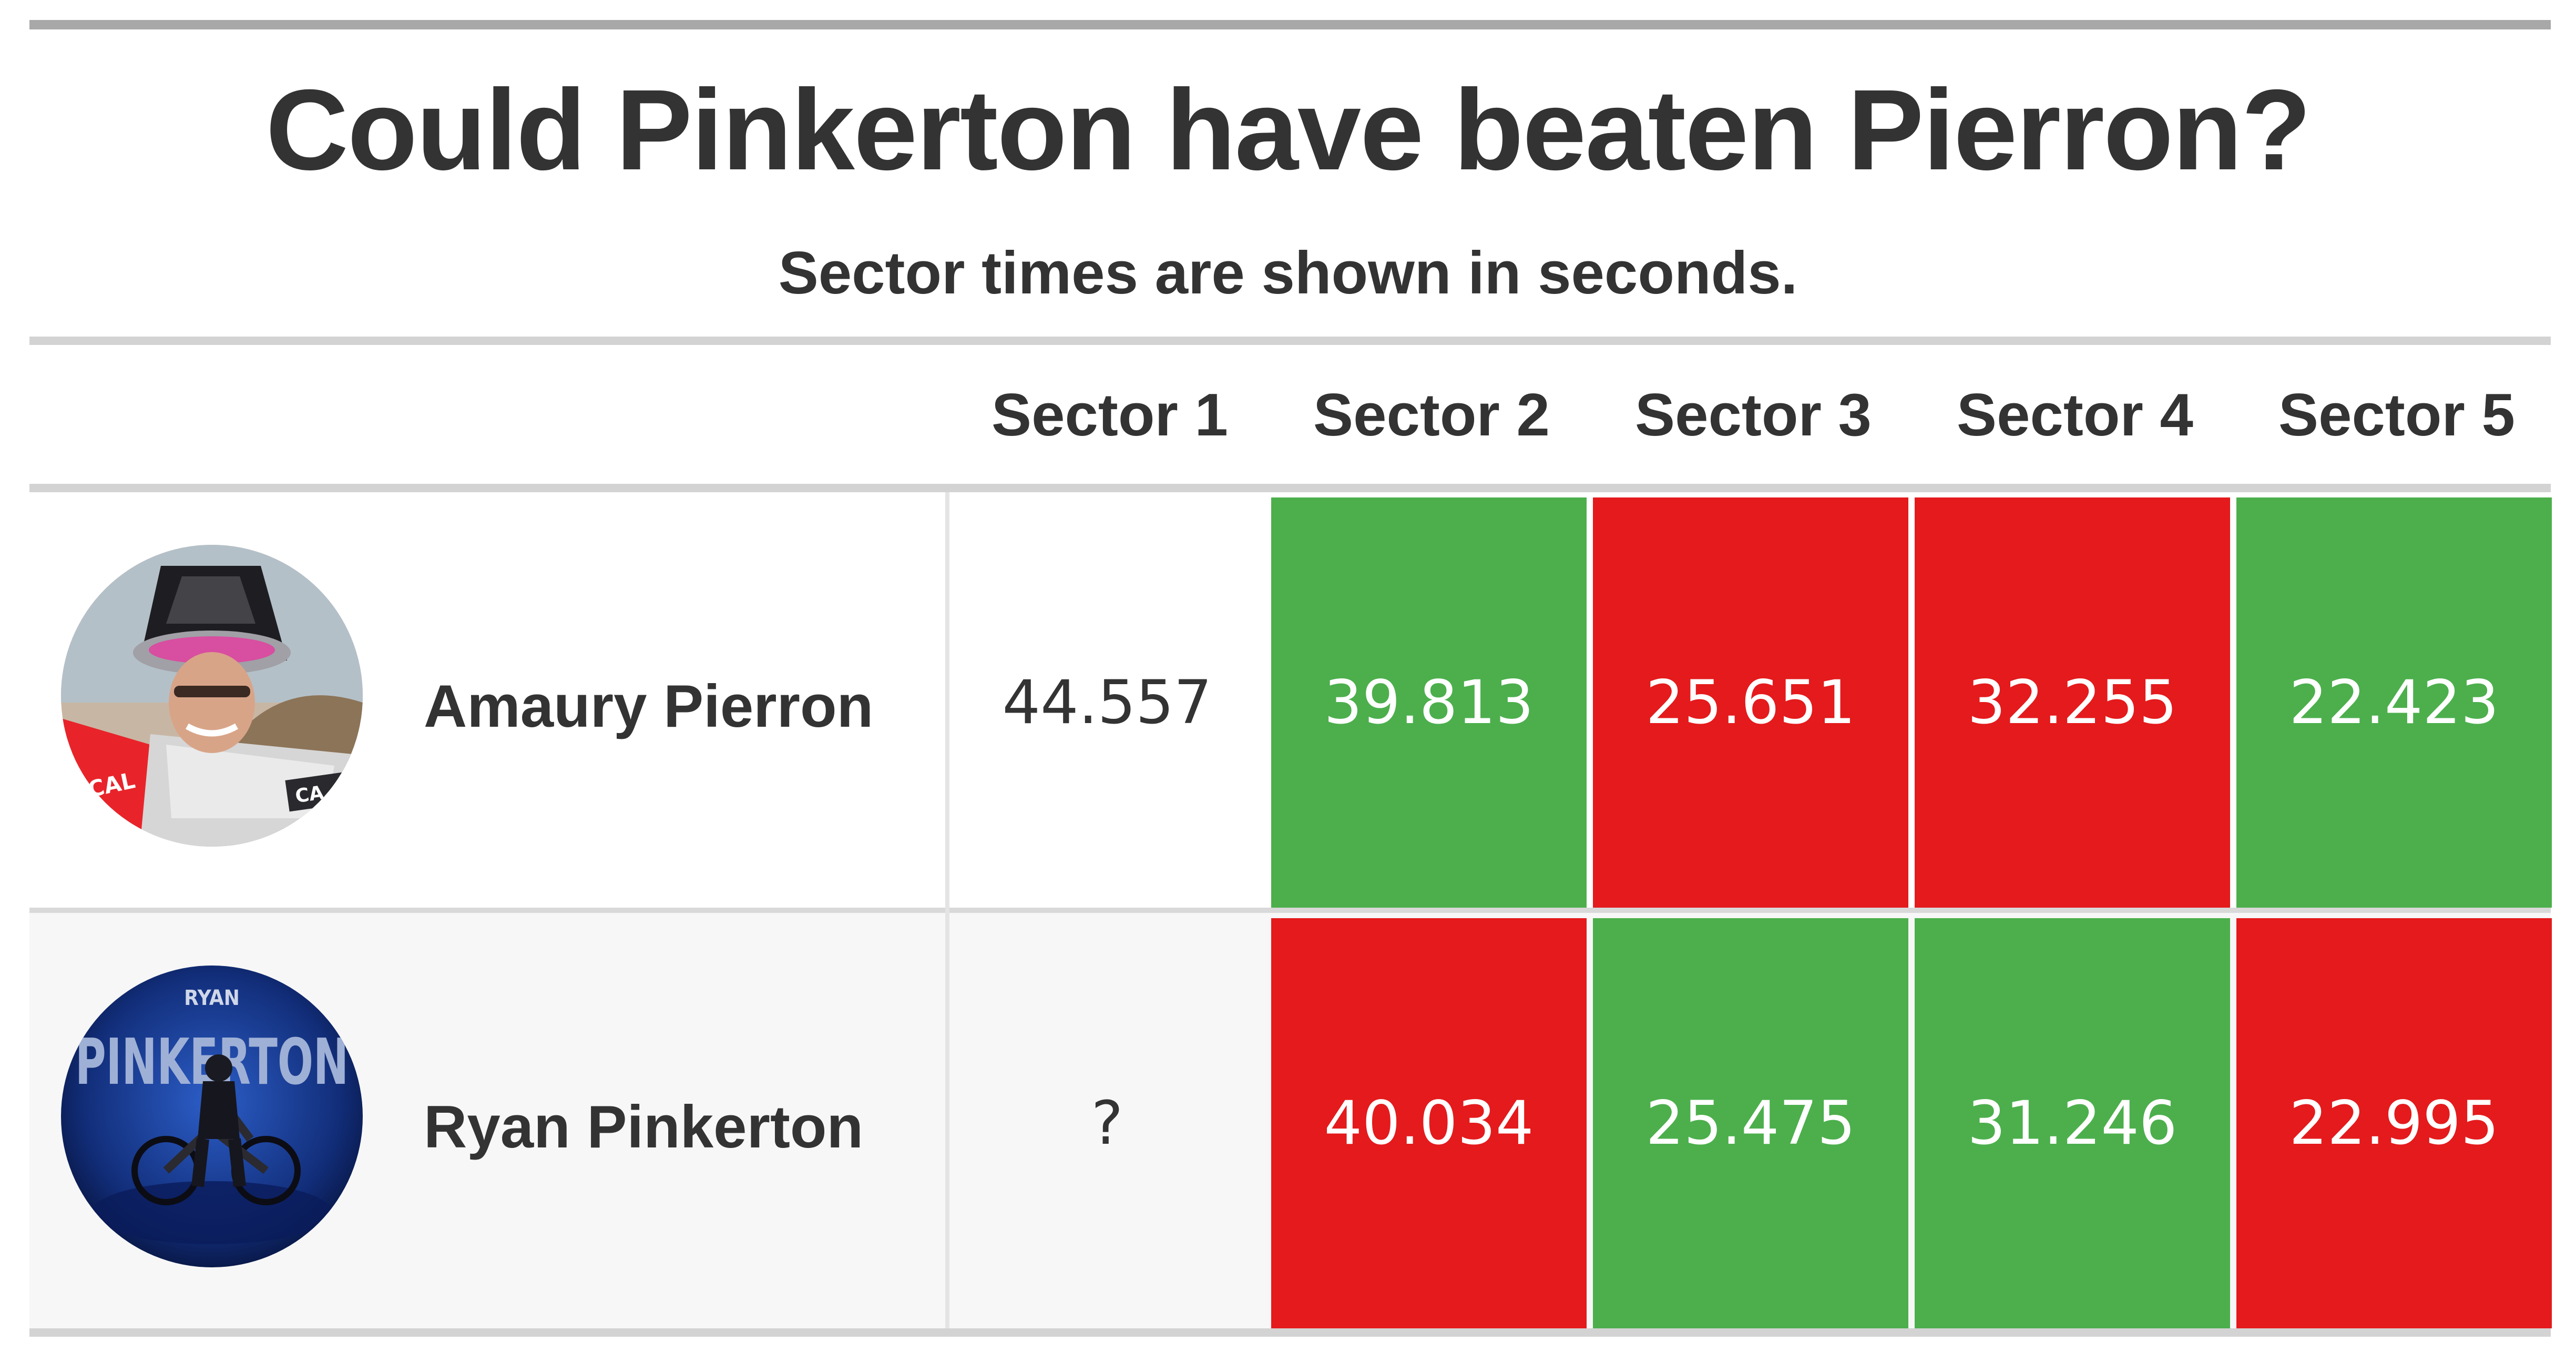 Image resolution: width=2576 pixels, height=1362 pixels. Describe the element at coordinates (1107, 702) in the screenshot. I see `sector-1-time-cell: 44.557` at that location.